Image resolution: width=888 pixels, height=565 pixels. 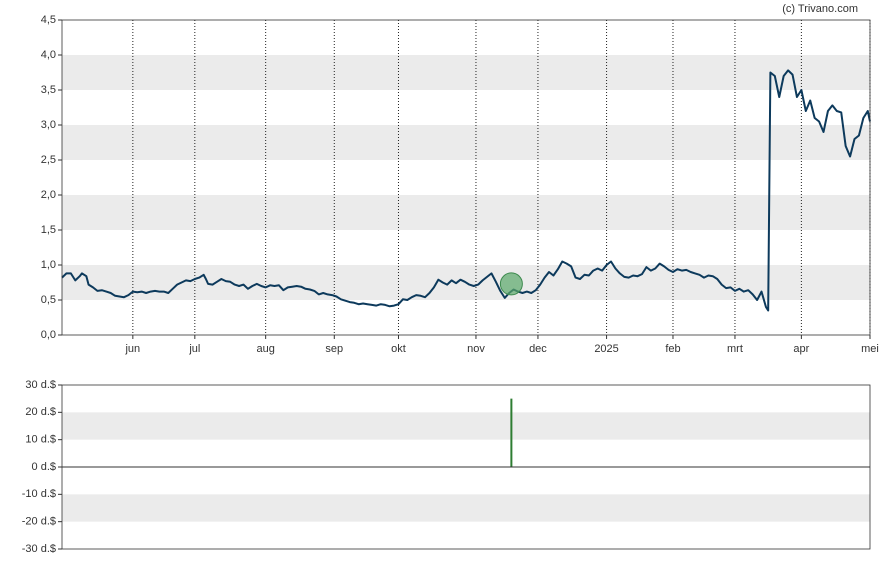 I want to click on x-tick-label: aug, so click(x=265, y=349).